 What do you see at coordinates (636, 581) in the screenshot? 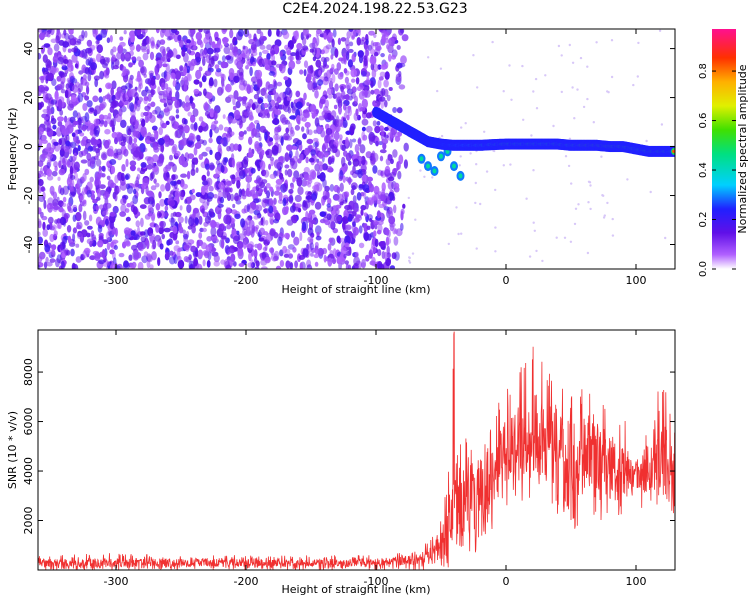
I see `x-tick-label: 100` at bounding box center [636, 581].